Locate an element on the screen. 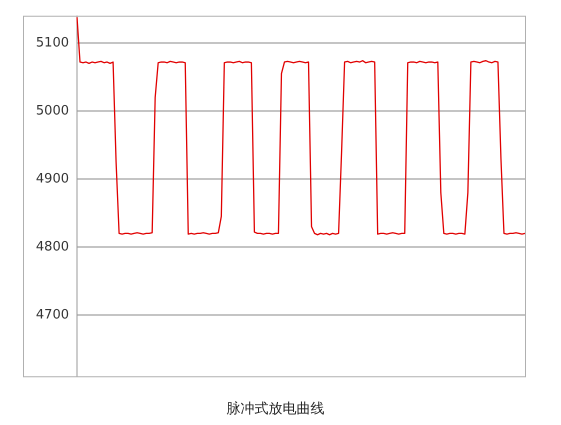  y-tick-label: 4900 is located at coordinates (52, 178).